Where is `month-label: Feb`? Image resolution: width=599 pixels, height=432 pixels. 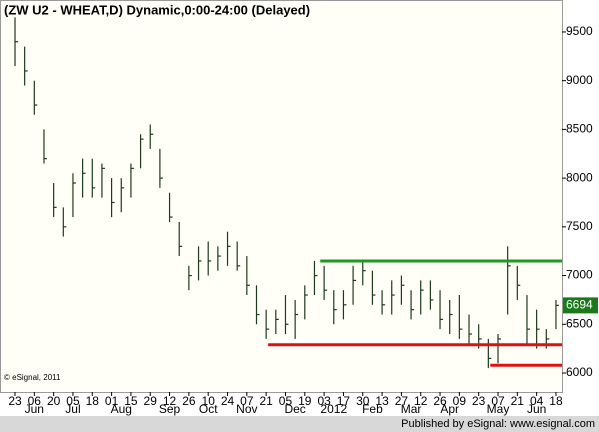
month-label: Feb is located at coordinates (372, 409).